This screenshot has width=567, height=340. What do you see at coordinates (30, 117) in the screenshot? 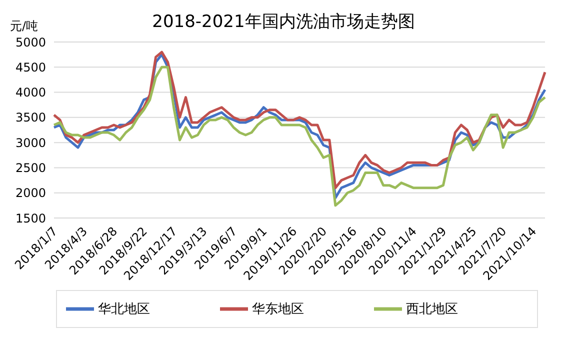
I see `y-tick-label: 3500` at bounding box center [30, 117].